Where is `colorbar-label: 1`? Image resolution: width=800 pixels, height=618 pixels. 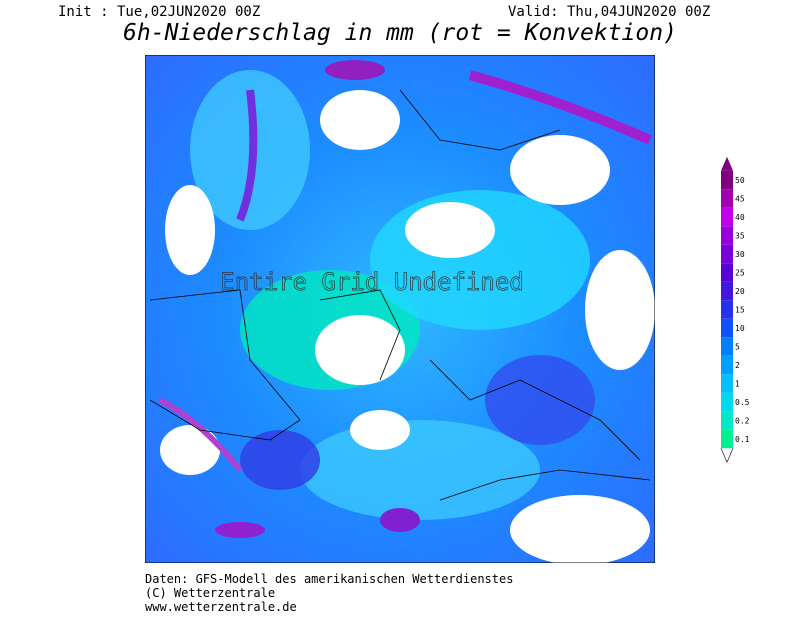
colorbar-label: 1 is located at coordinates (737, 384).